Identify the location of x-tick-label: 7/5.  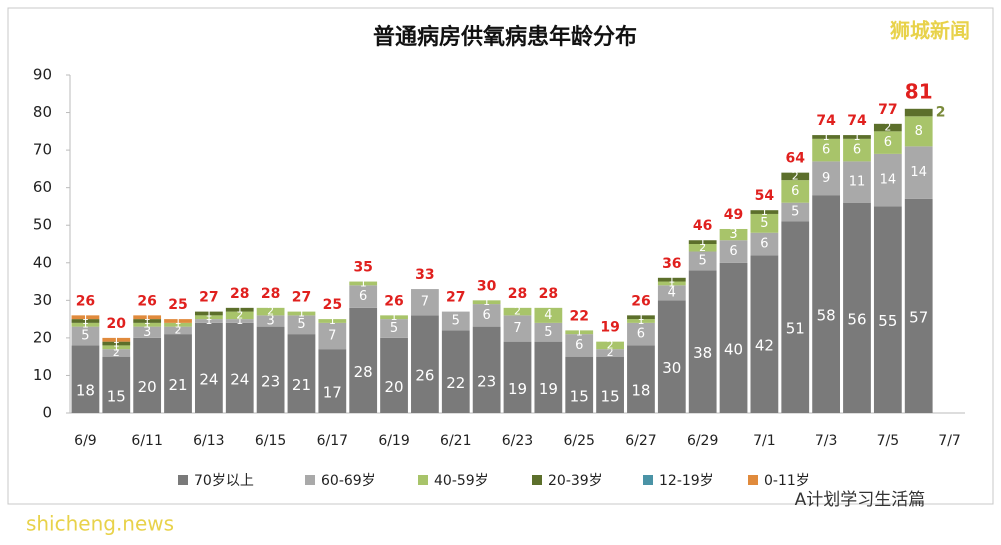
(888, 441).